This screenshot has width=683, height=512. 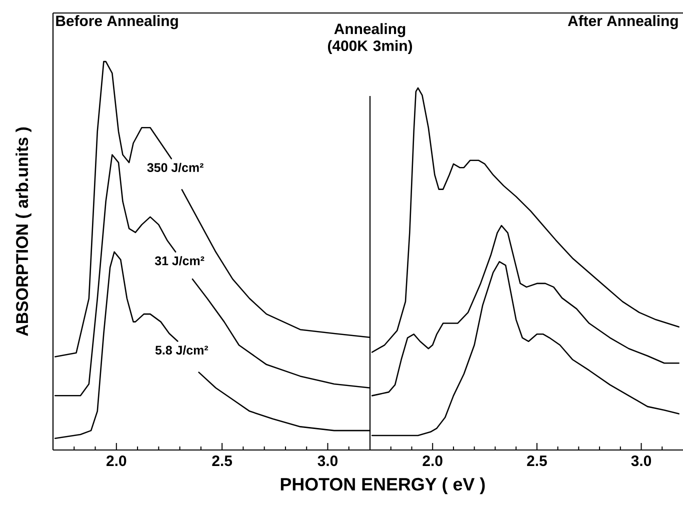 What do you see at coordinates (370, 38) in the screenshot?
I see `text: Annealing (400K 3min)` at bounding box center [370, 38].